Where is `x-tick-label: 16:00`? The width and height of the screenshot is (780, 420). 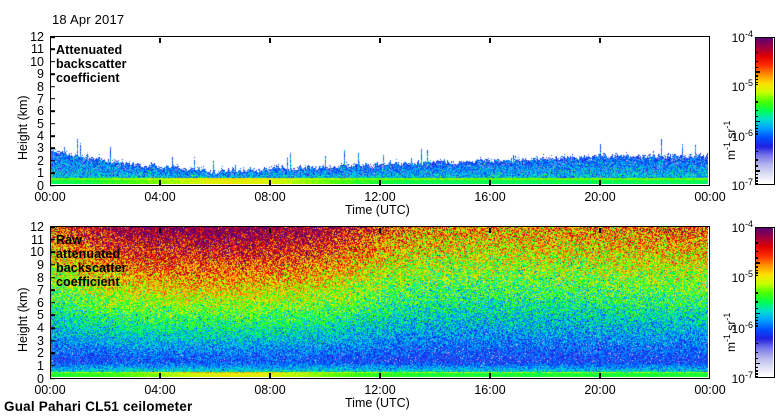 x-tick-label: 16:00 is located at coordinates (490, 389).